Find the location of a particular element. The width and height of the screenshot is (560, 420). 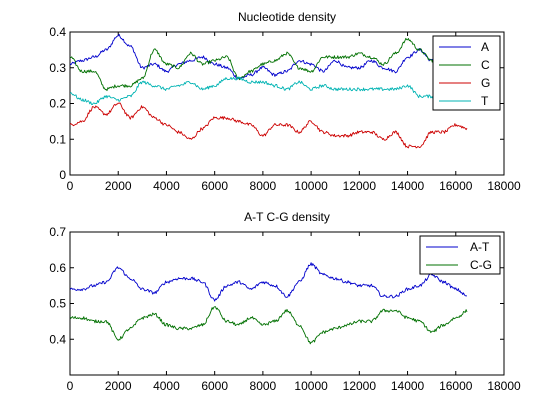

chart-0-x-tick-label: 8000 is located at coordinates (263, 186).